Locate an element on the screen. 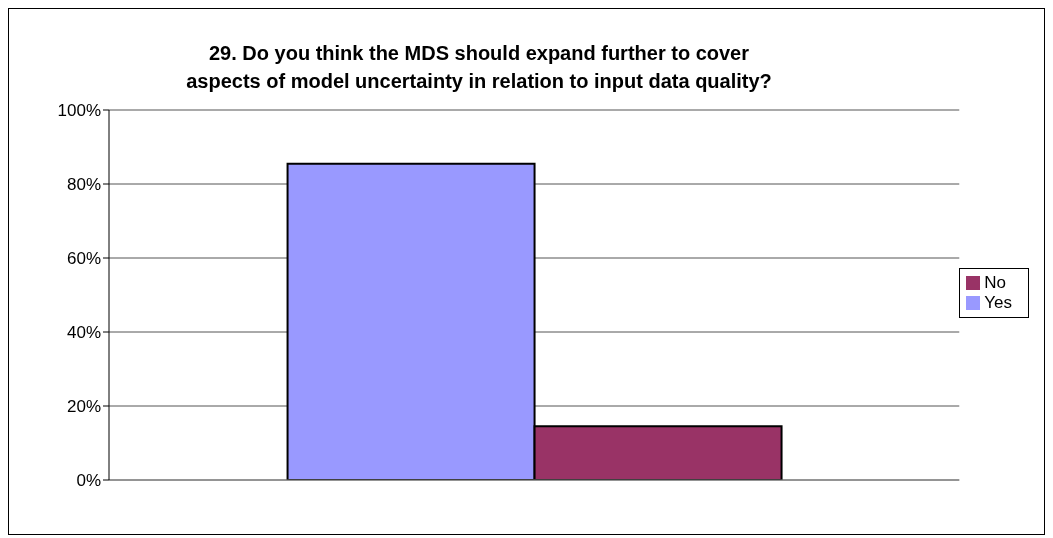  legend-label: No is located at coordinates (995, 282).